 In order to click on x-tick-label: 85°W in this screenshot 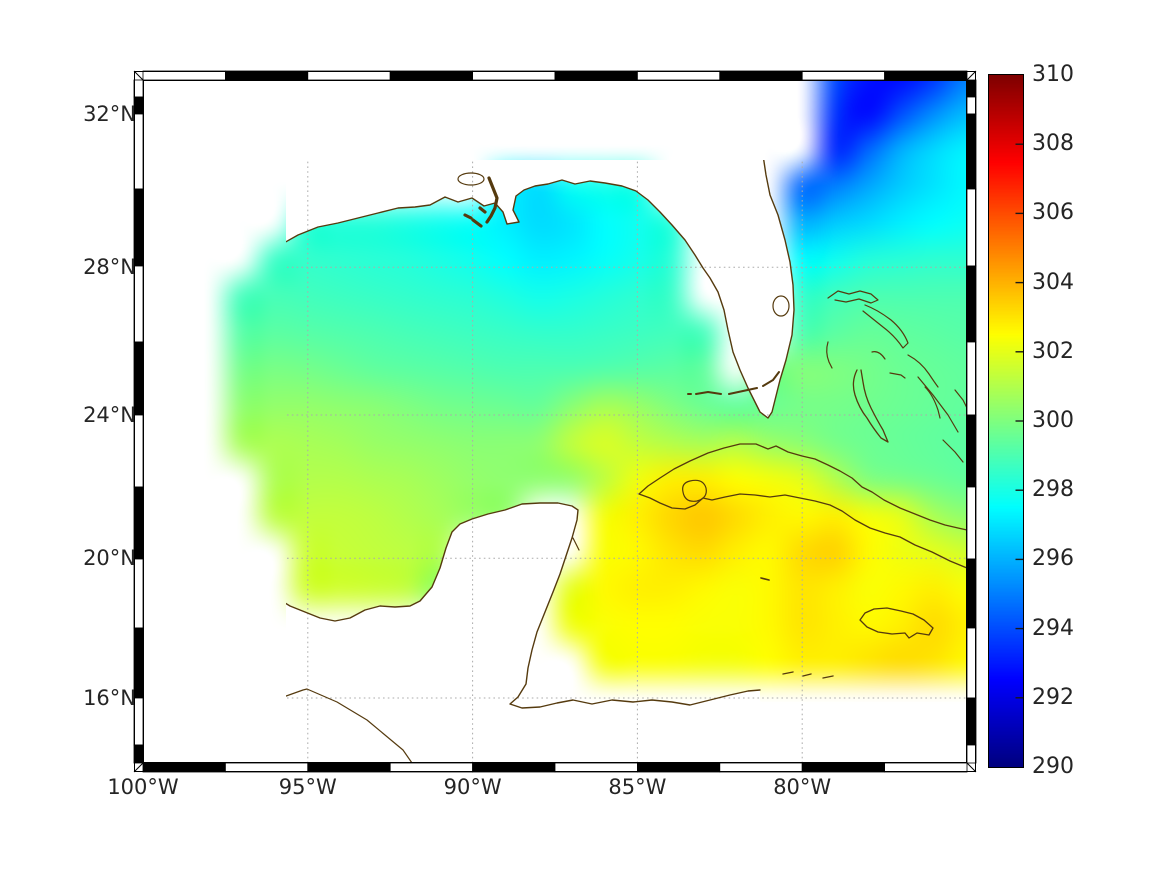, I will do `click(637, 787)`.